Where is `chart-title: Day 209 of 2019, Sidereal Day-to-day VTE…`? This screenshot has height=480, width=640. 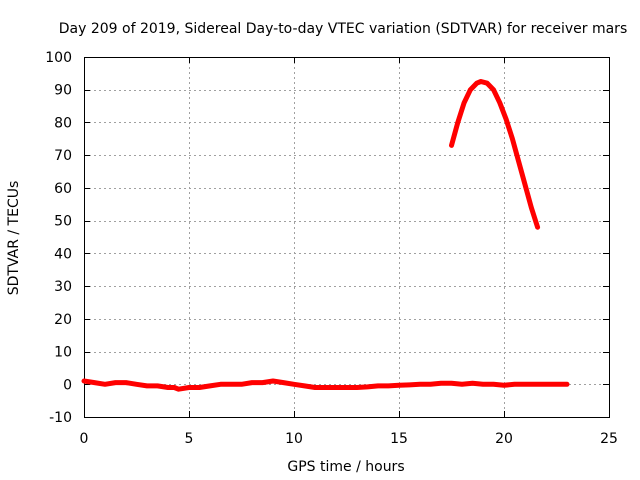 chart-title: Day 209 of 2019, Sidereal Day-to-day VTE… is located at coordinates (343, 29).